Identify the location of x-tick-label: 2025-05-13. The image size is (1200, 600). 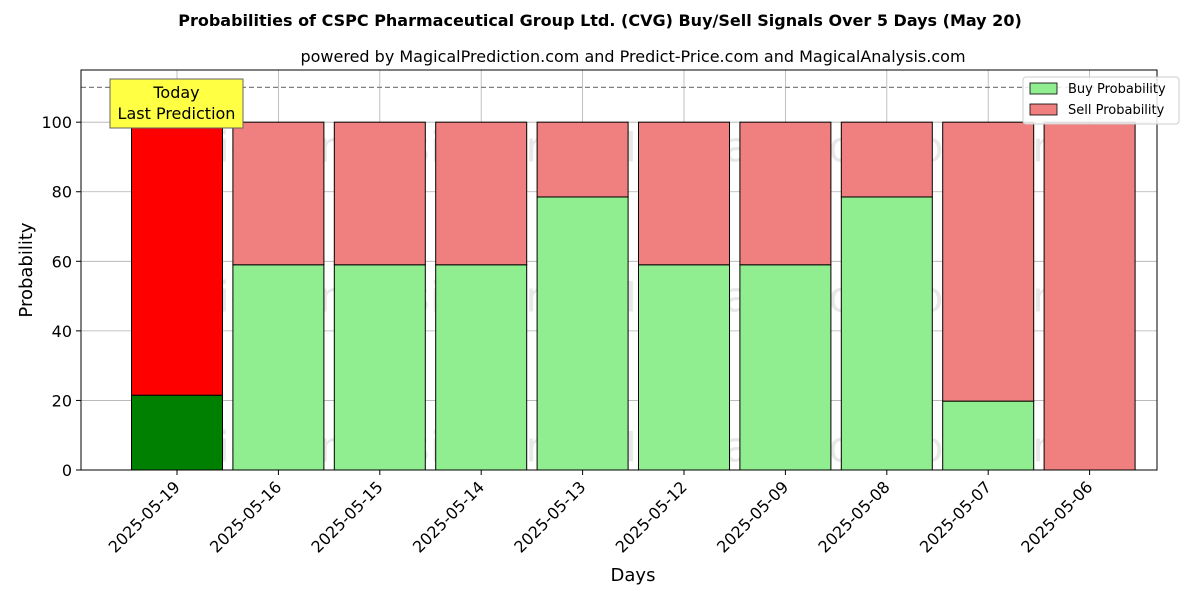
(549, 516).